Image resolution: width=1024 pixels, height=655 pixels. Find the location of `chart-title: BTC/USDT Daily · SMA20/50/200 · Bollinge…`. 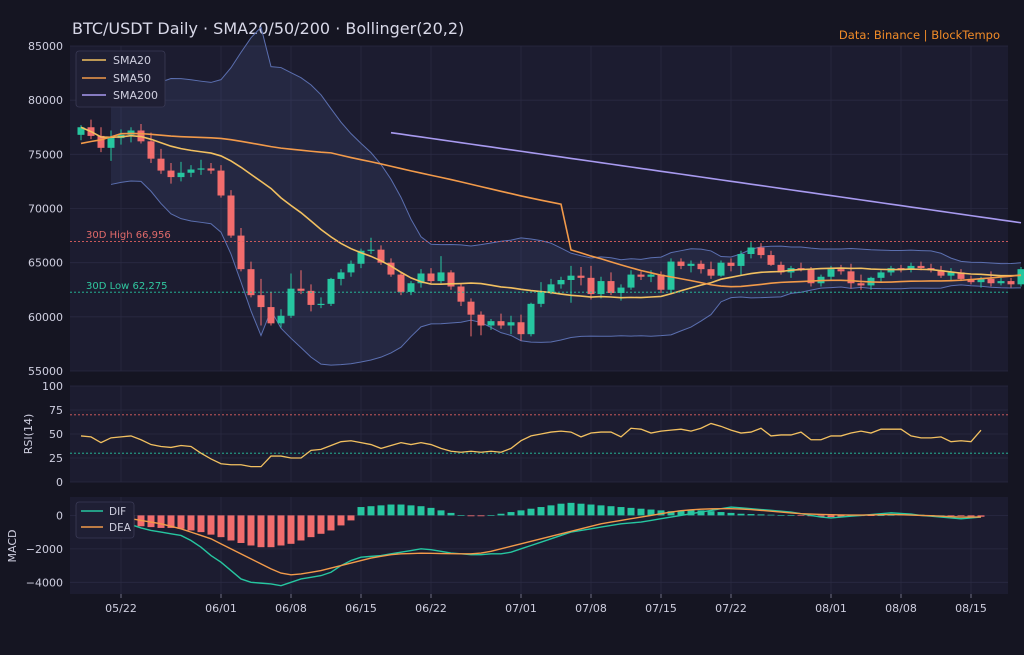

chart-title: BTC/USDT Daily · SMA20/50/200 · Bollinge… is located at coordinates (268, 28).